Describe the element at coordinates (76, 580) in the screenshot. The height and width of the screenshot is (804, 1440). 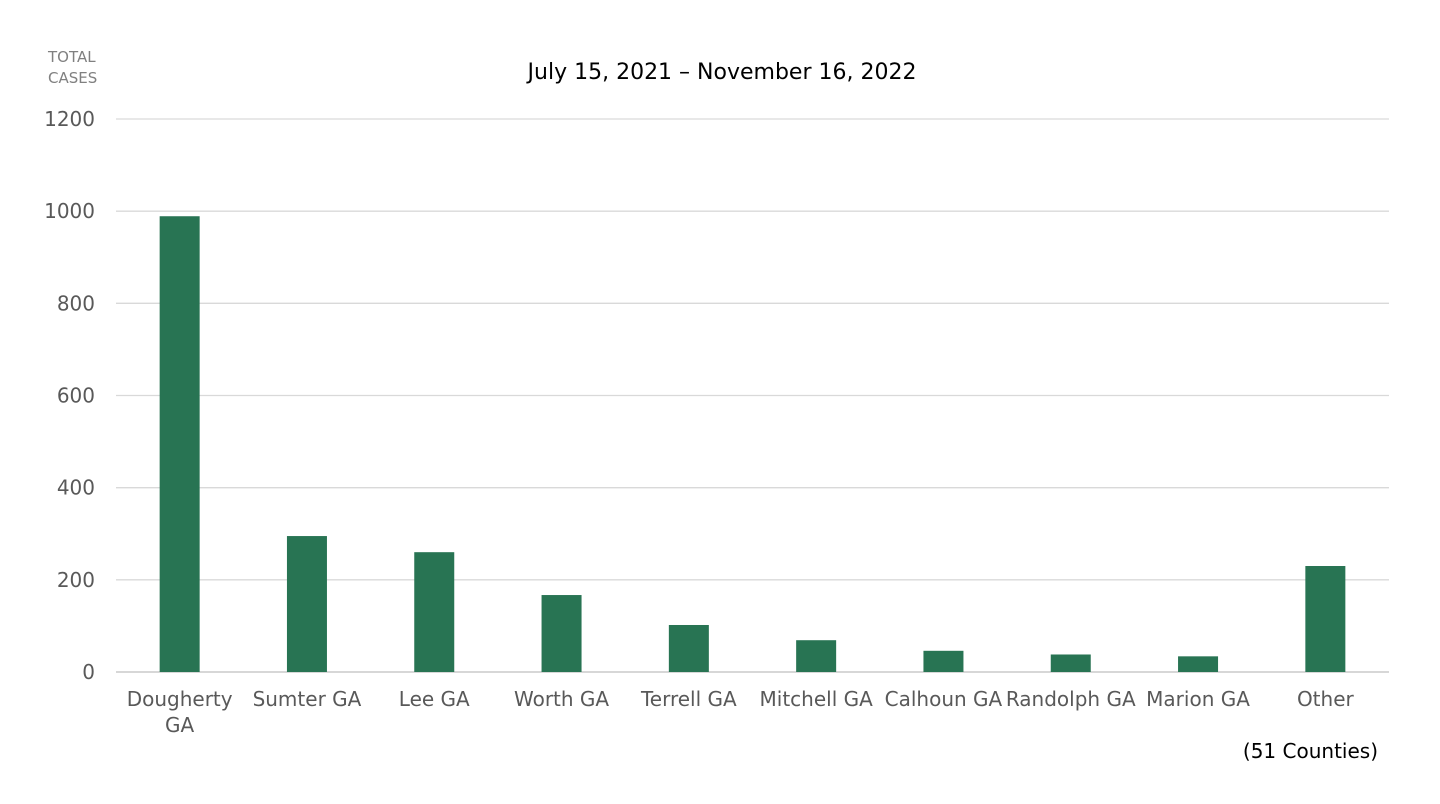
I see `y-tick-label-200: 200` at that location.